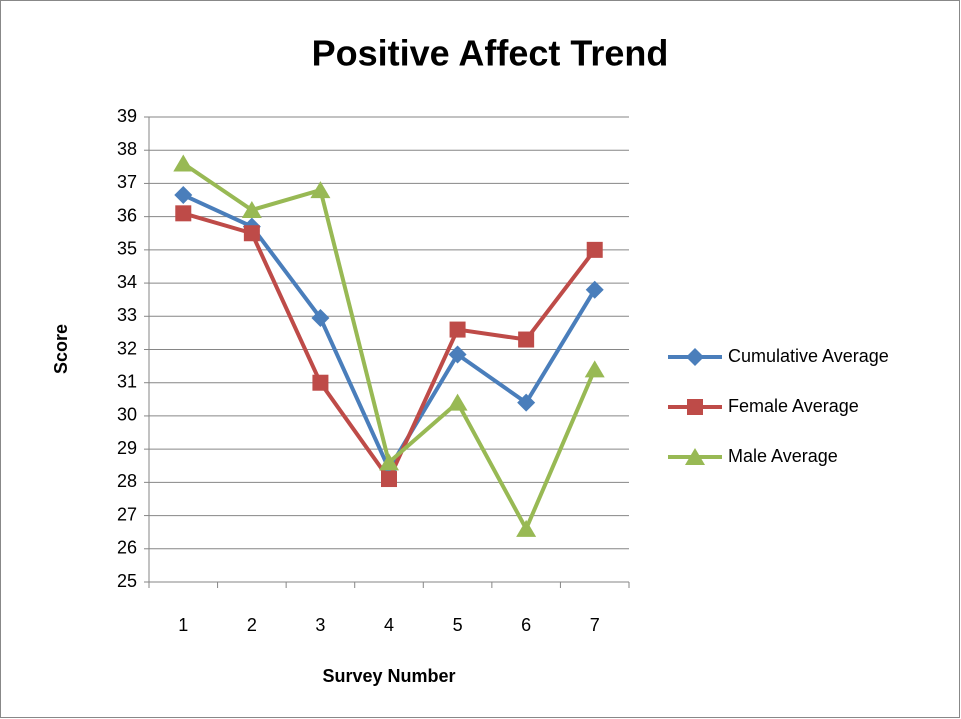  What do you see at coordinates (595, 625) in the screenshot?
I see `x-tick-label: 7` at bounding box center [595, 625].